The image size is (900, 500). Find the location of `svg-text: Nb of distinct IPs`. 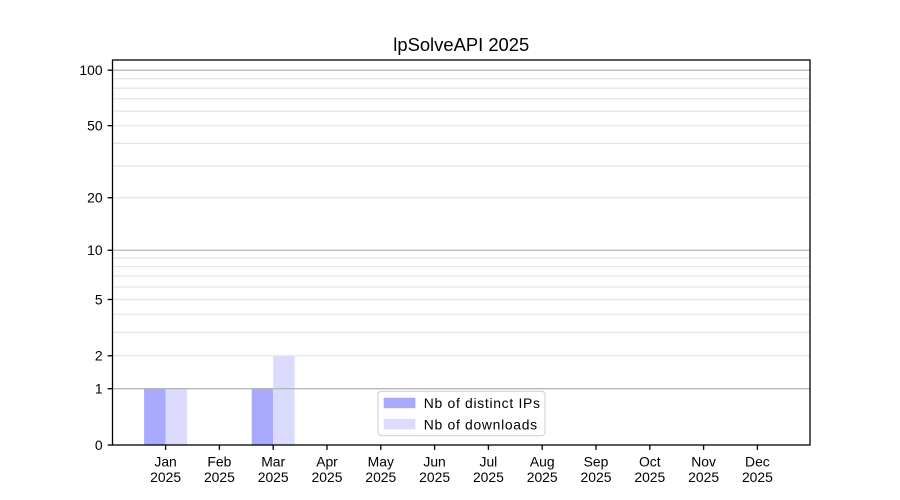

svg-text: Nb of distinct IPs is located at coordinates (482, 403).